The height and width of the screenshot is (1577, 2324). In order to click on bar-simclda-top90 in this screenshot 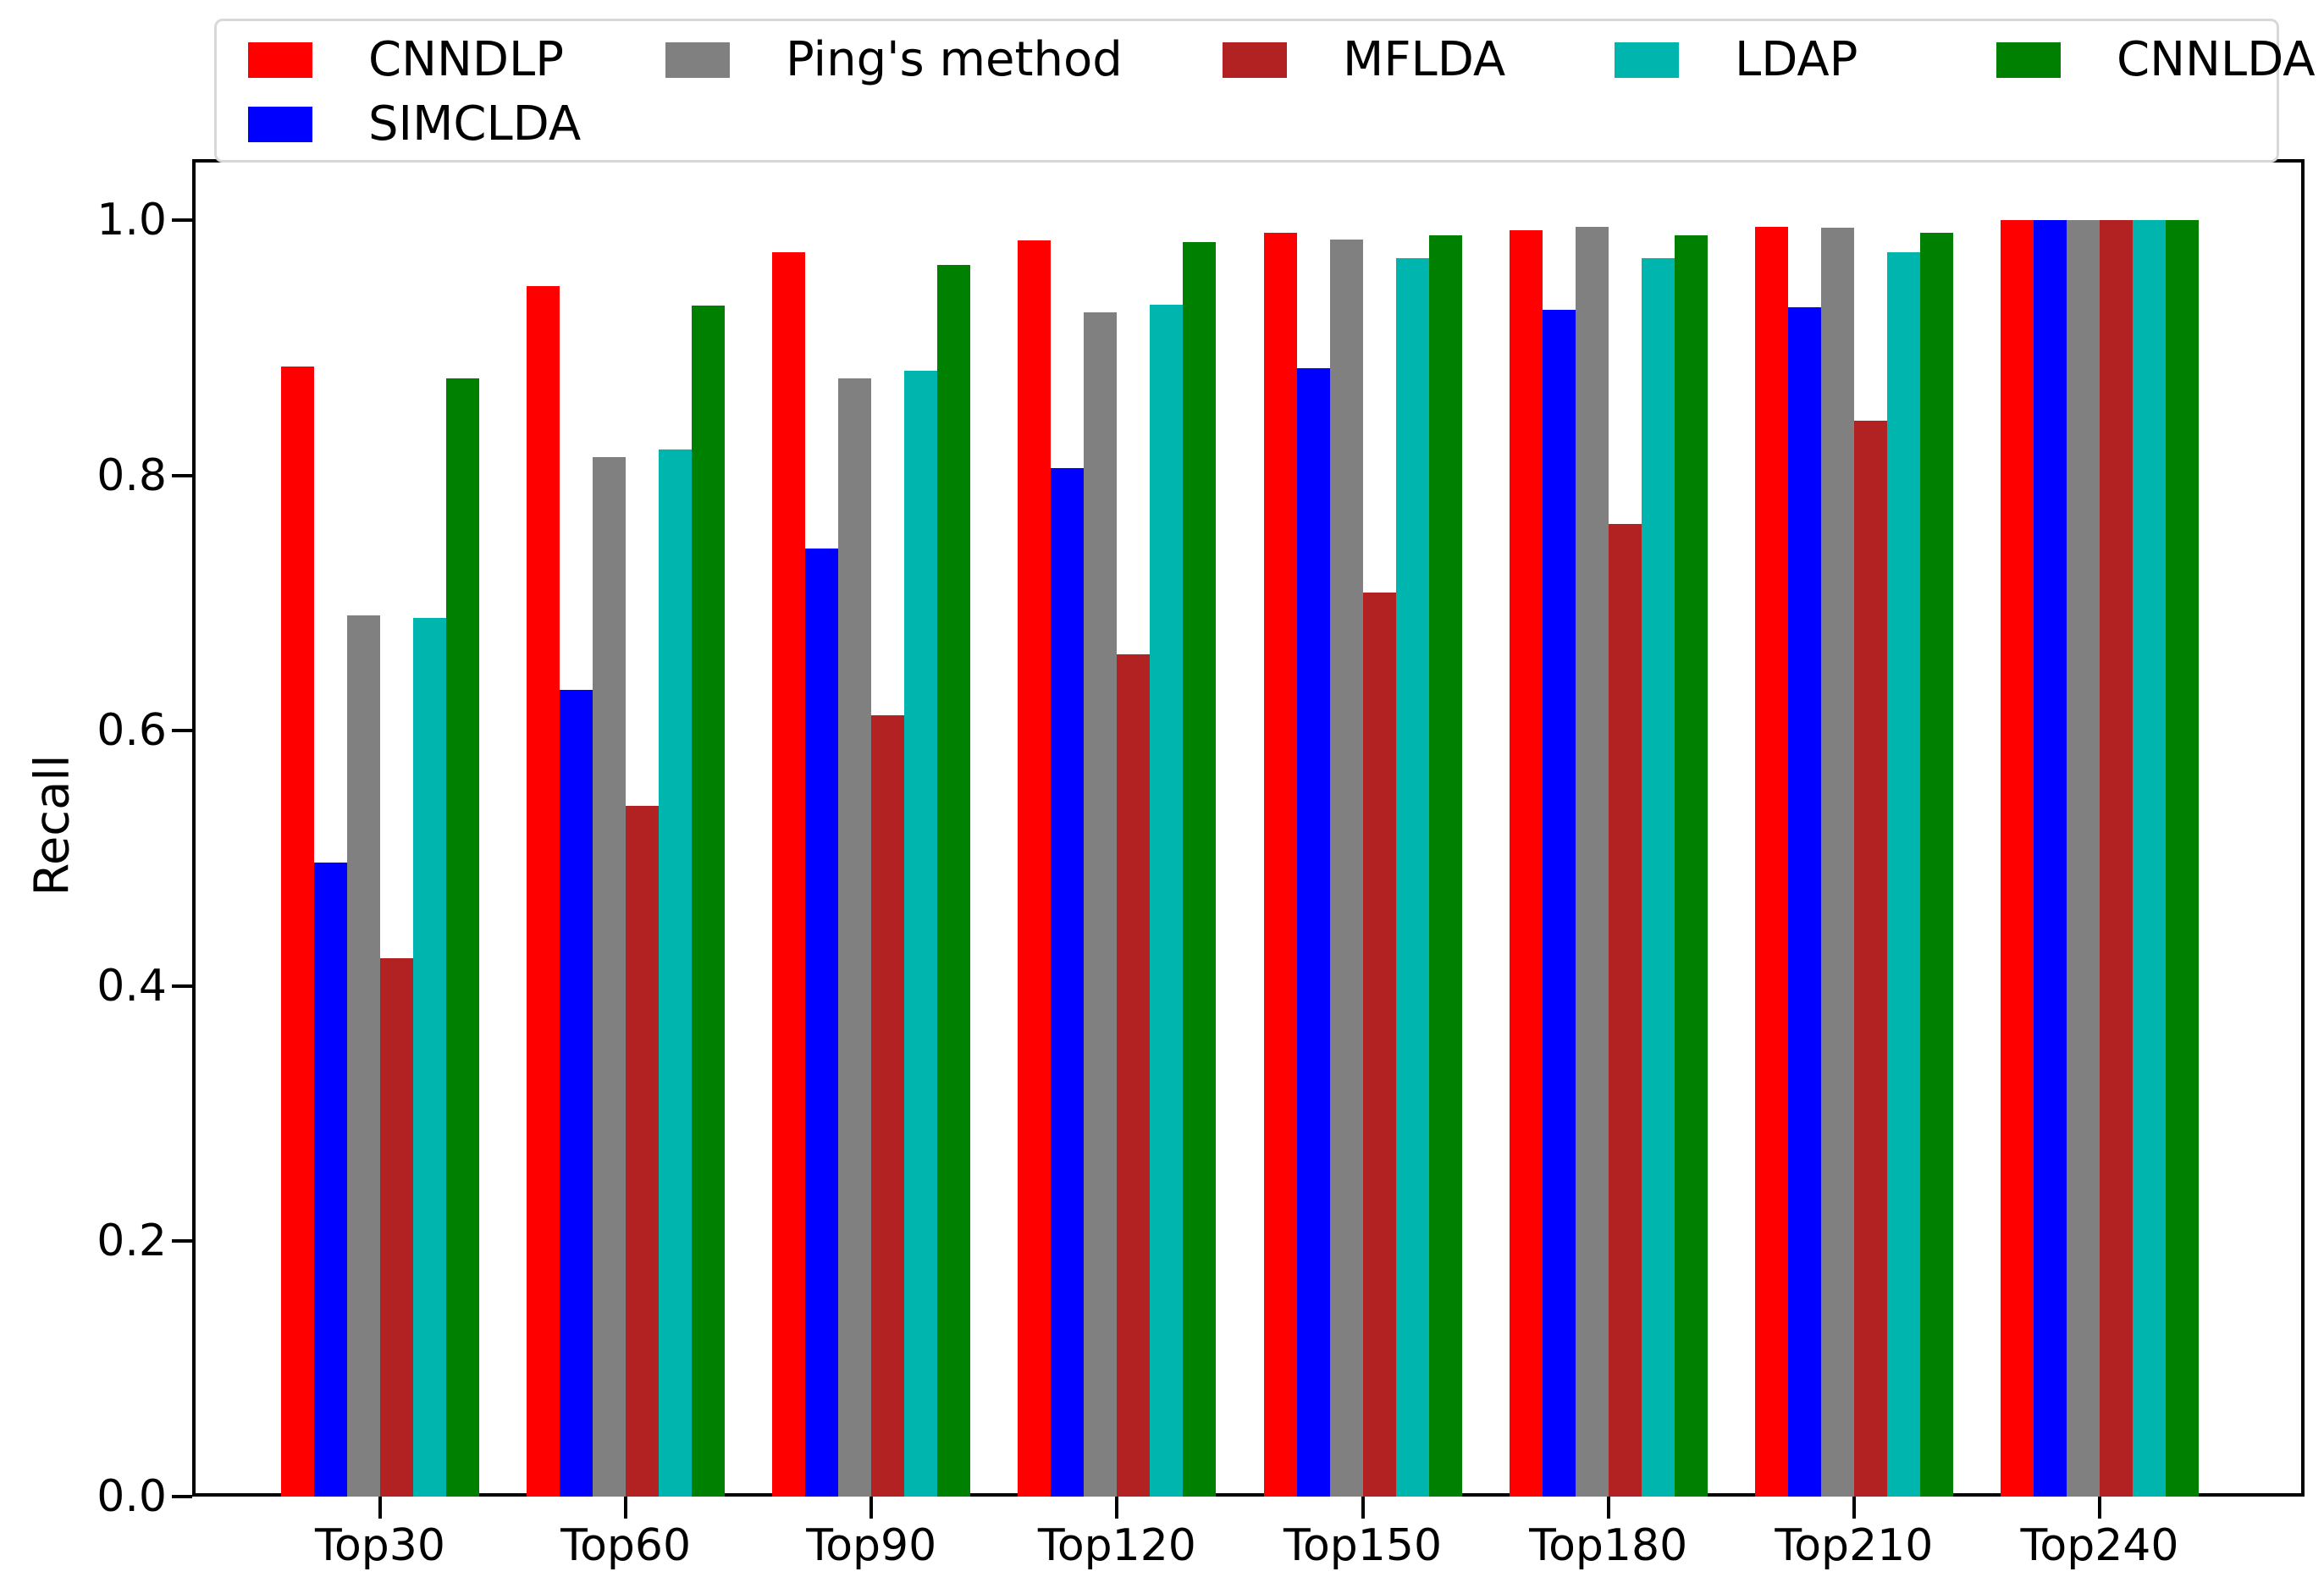, I will do `click(822, 1022)`.